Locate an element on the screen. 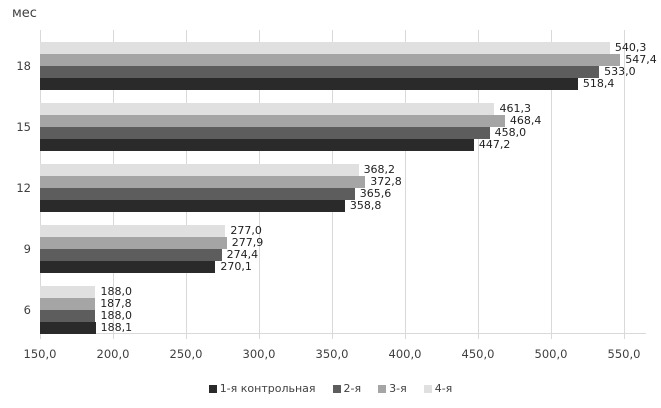 The width and height of the screenshot is (661, 408). value-label: 368,2 is located at coordinates (379, 169).